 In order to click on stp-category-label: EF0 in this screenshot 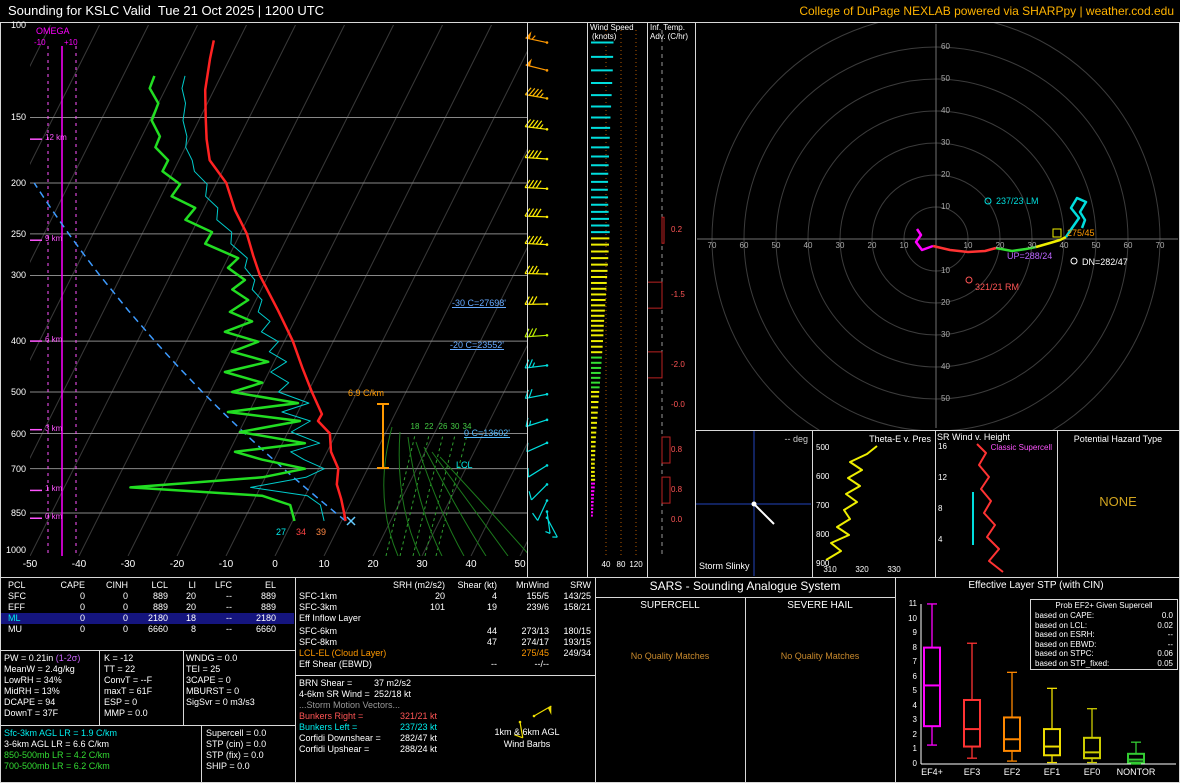, I will do `click(1092, 772)`.